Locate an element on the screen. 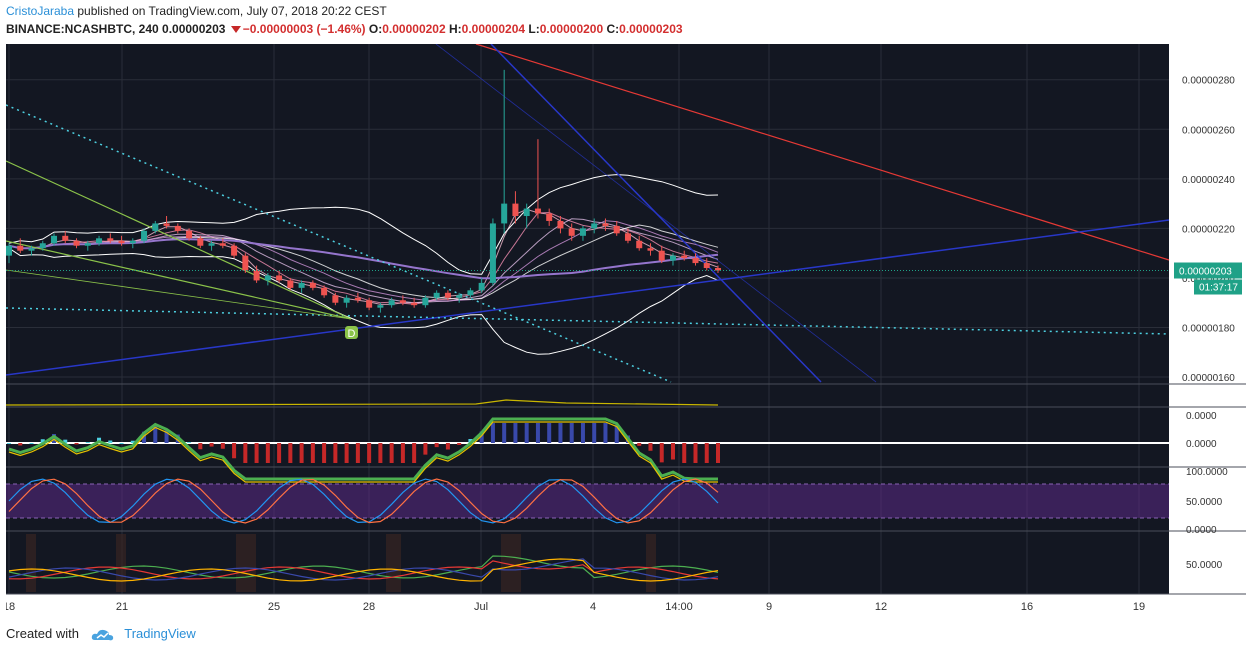 The image size is (1251, 653). countdown-label: 01:37:17 is located at coordinates (1218, 288).